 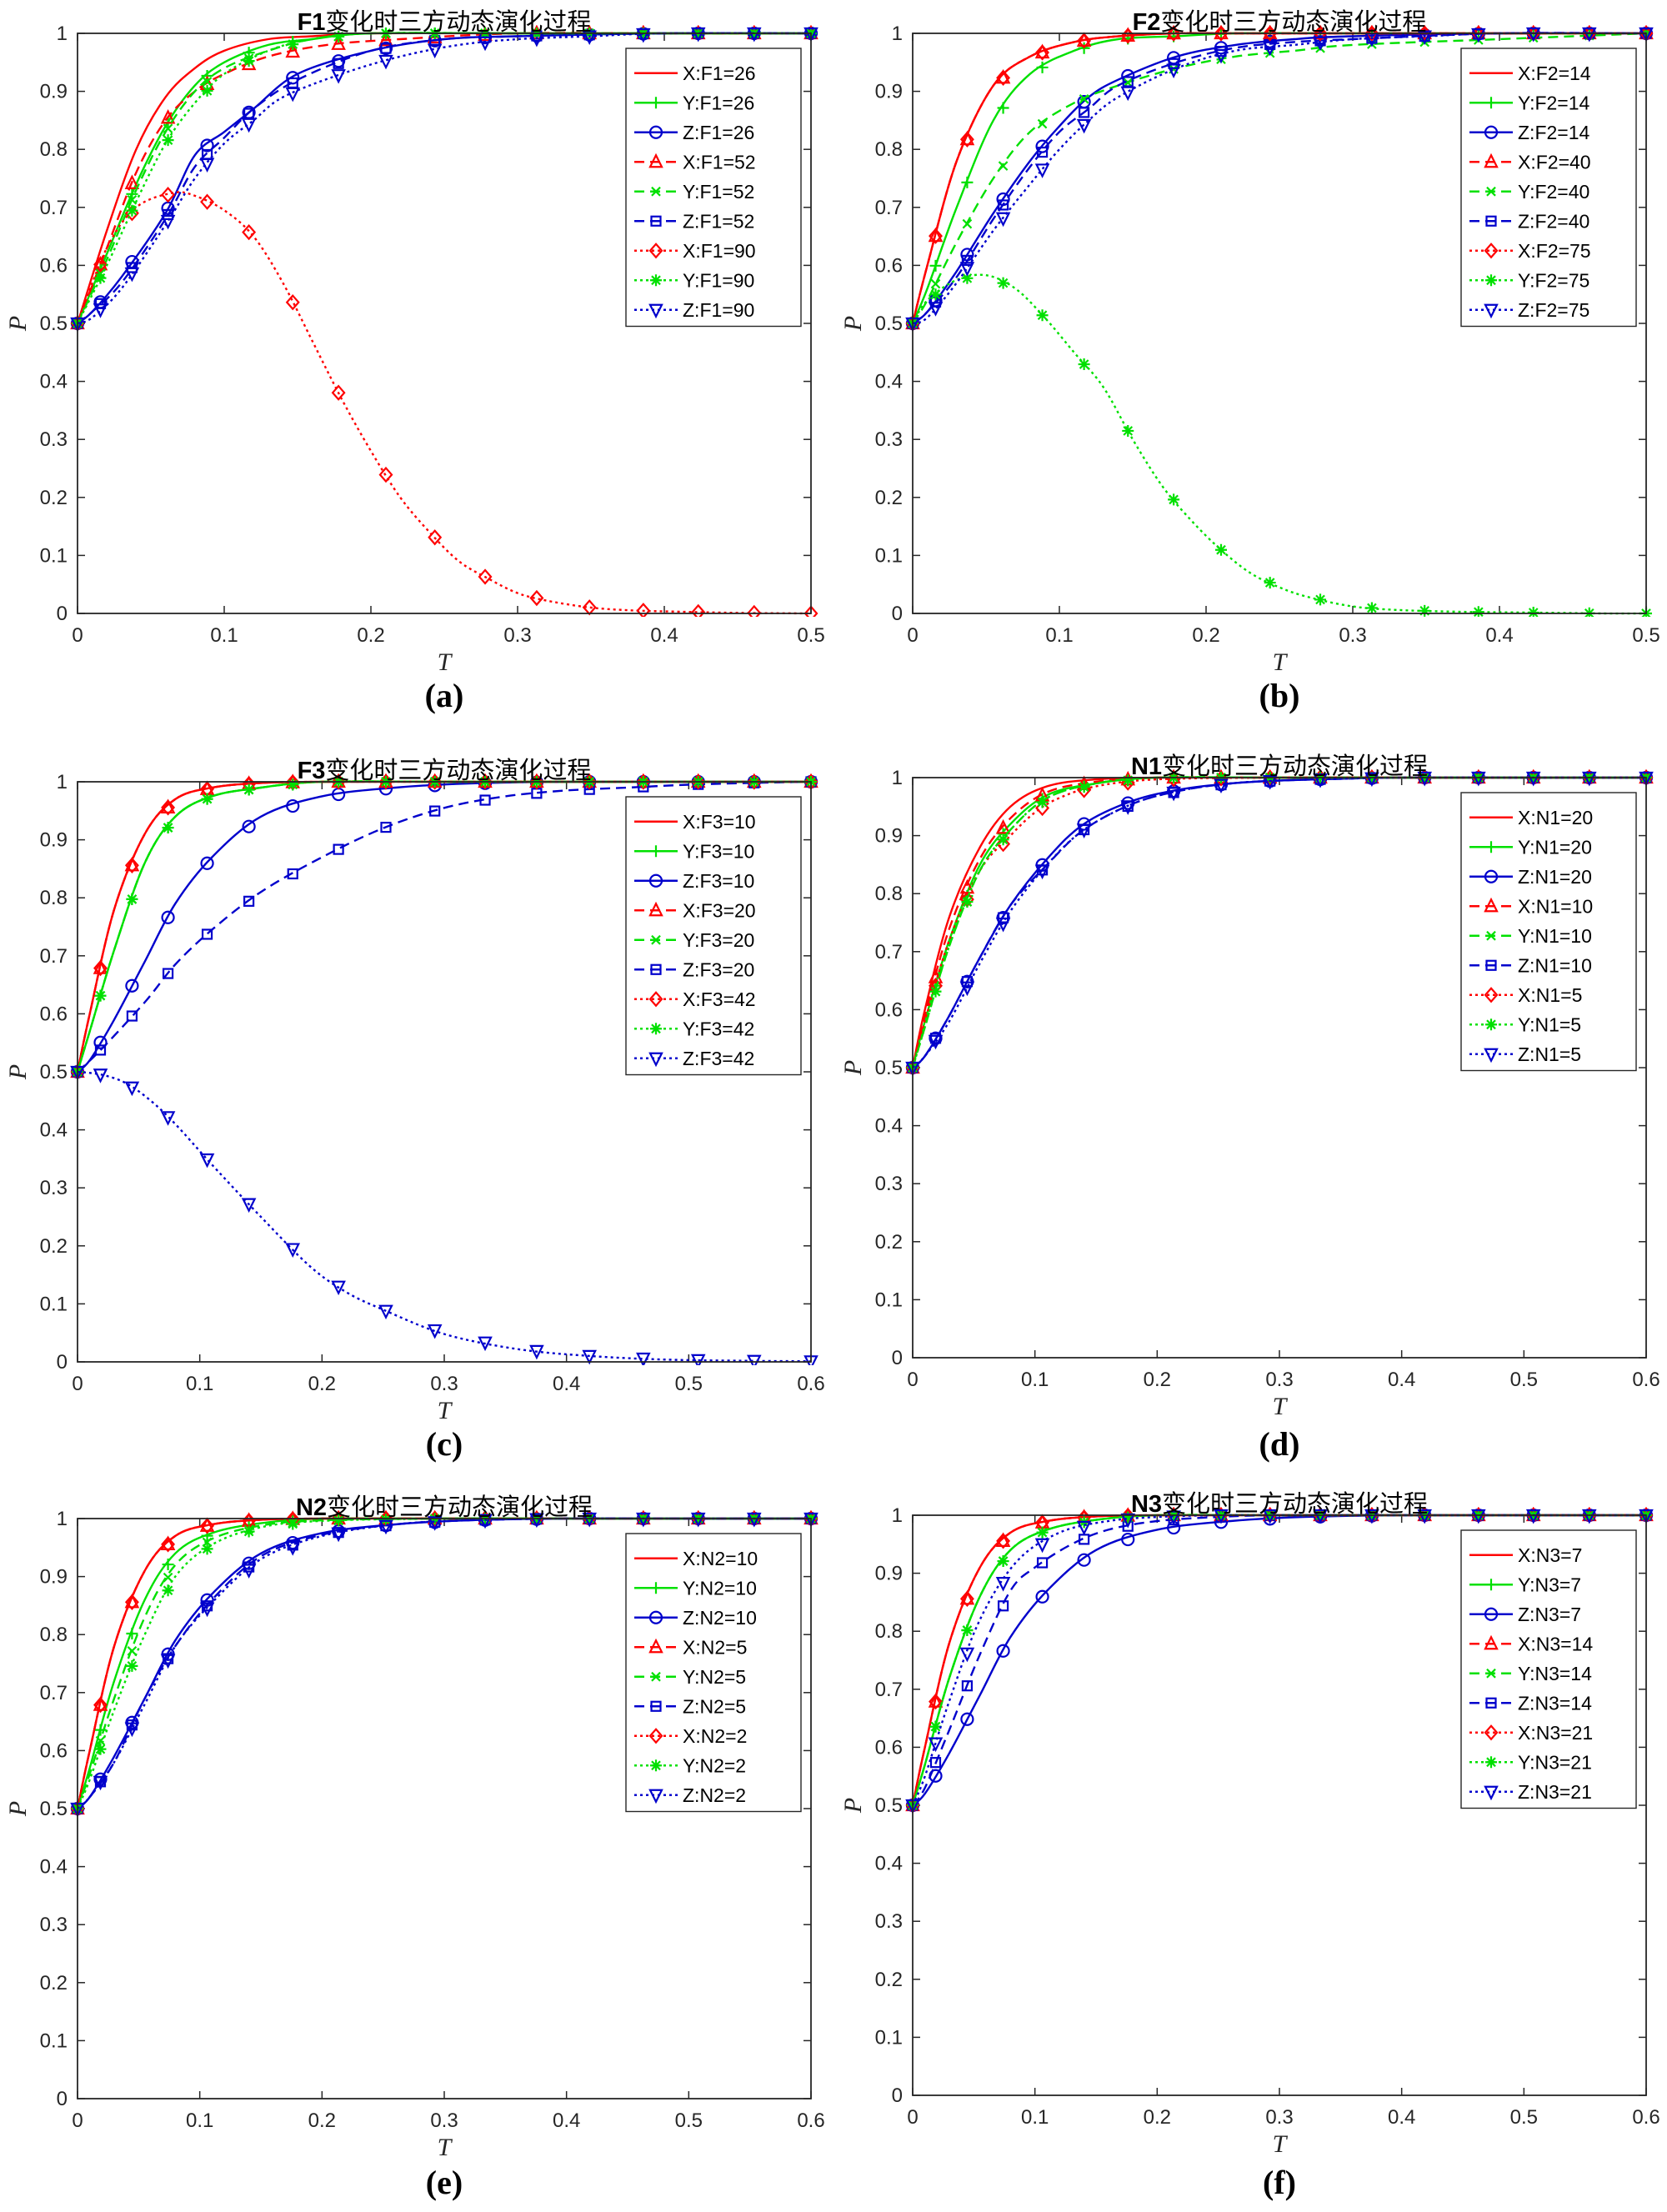 What do you see at coordinates (715, 1736) in the screenshot?
I see `legend-label: X:N2=2` at bounding box center [715, 1736].